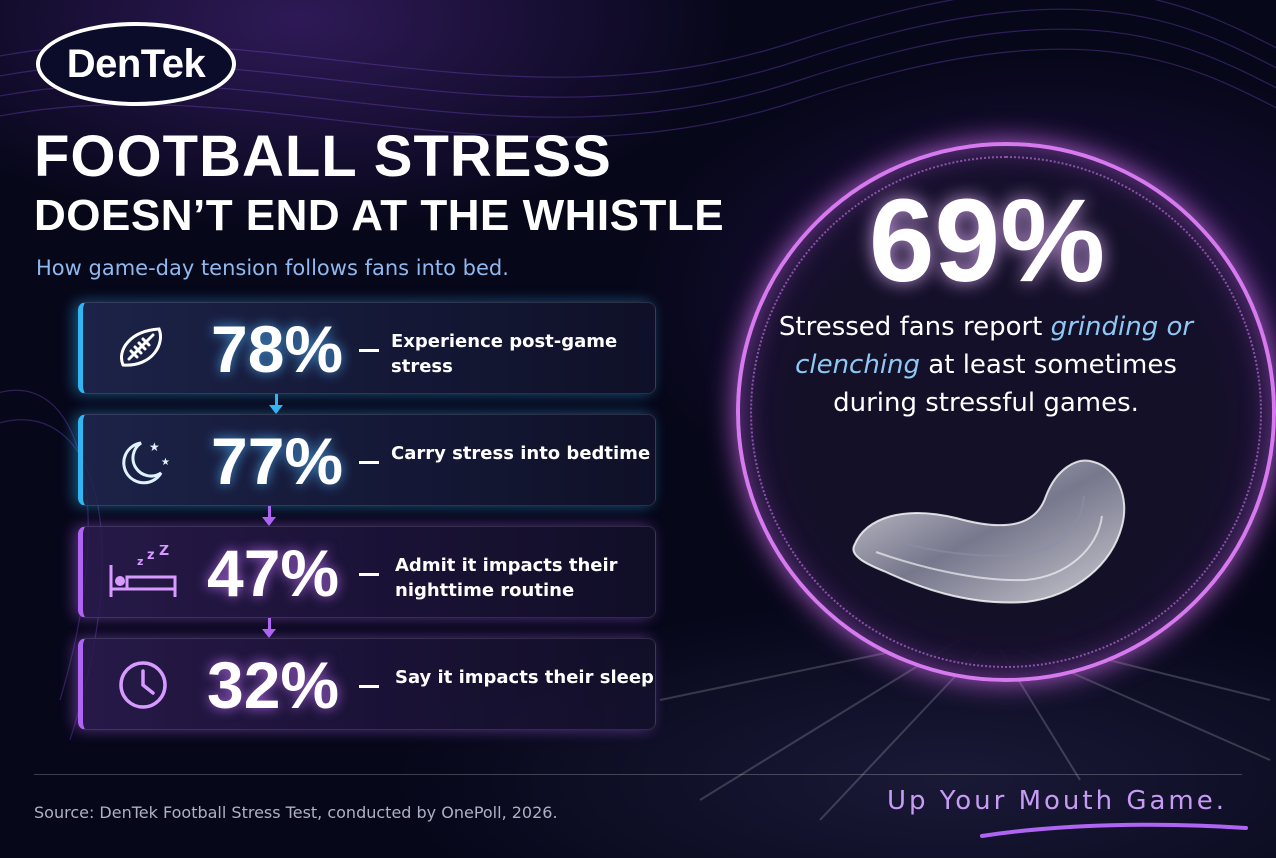 Image resolution: width=1276 pixels, height=858 pixels. I want to click on tagline: Up Your Mouth Game., so click(1057, 801).